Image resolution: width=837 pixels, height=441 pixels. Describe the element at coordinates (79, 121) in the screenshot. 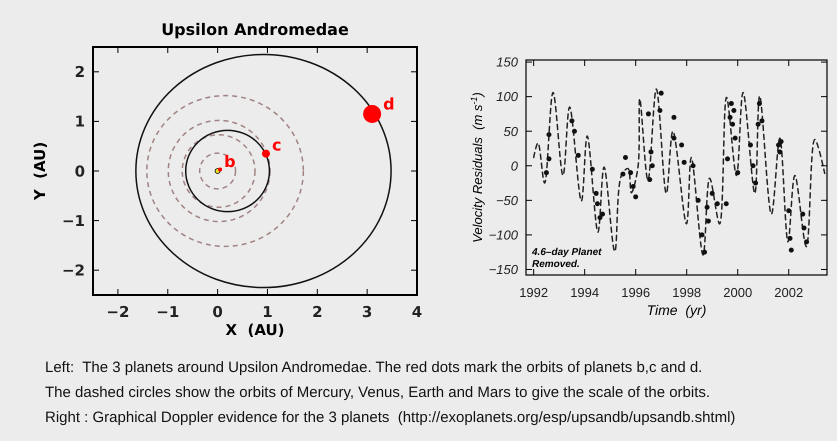

I see `y-tick-label: 1` at that location.